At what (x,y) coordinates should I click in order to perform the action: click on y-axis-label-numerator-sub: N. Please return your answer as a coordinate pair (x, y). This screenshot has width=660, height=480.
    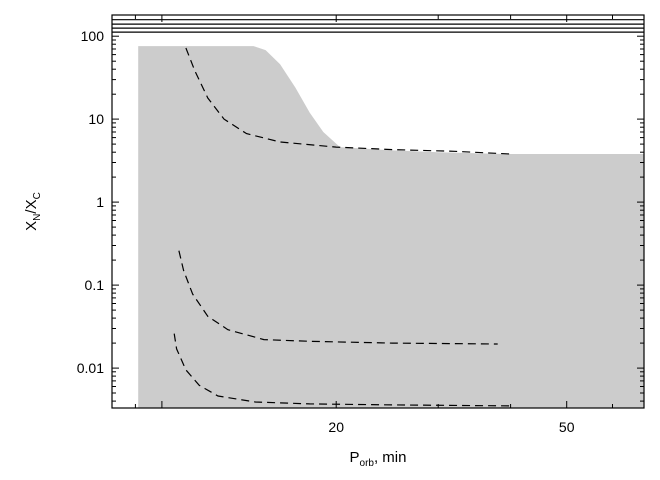
    Looking at the image, I should click on (37, 217).